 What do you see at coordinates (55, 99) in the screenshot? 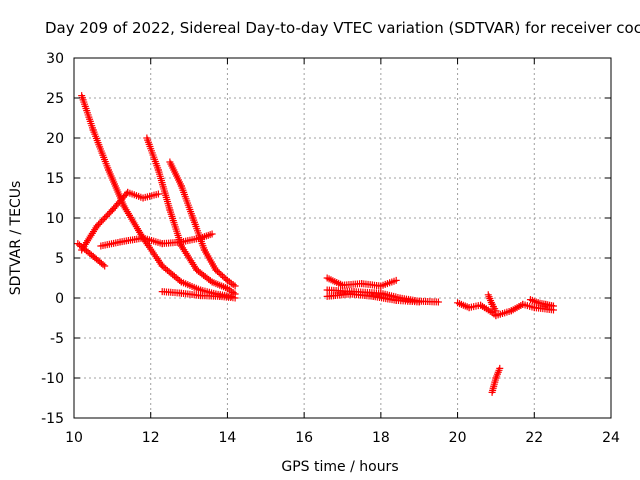
I see `y-tick-label: 25` at bounding box center [55, 99].